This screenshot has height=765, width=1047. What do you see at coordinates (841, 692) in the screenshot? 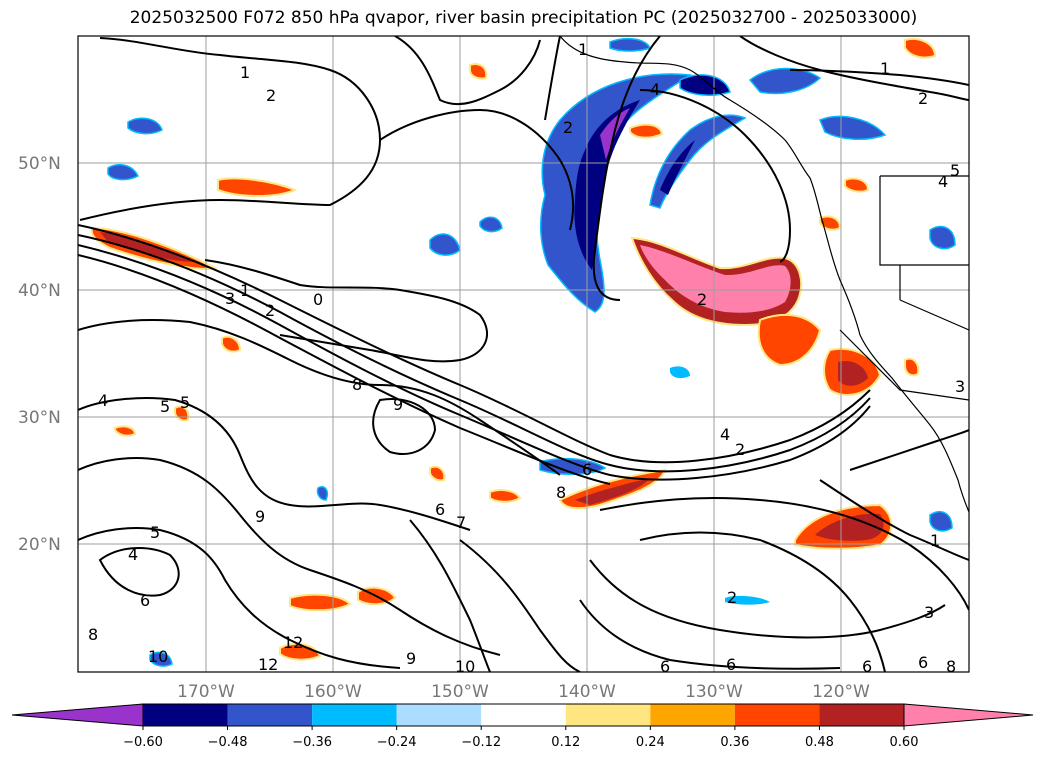
I see `lon-label: 120°W` at bounding box center [841, 692].